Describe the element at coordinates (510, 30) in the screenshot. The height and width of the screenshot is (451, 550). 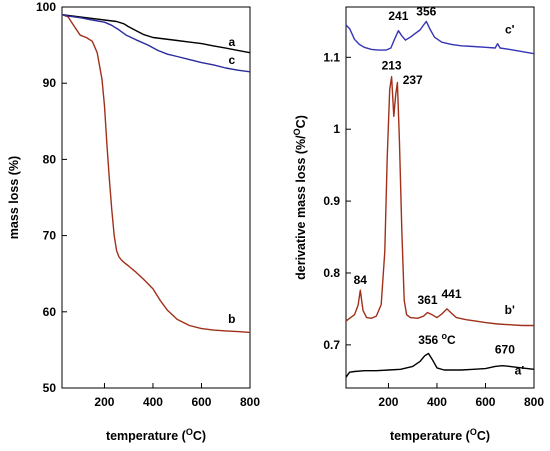
I see `annotation-label: c'` at that location.